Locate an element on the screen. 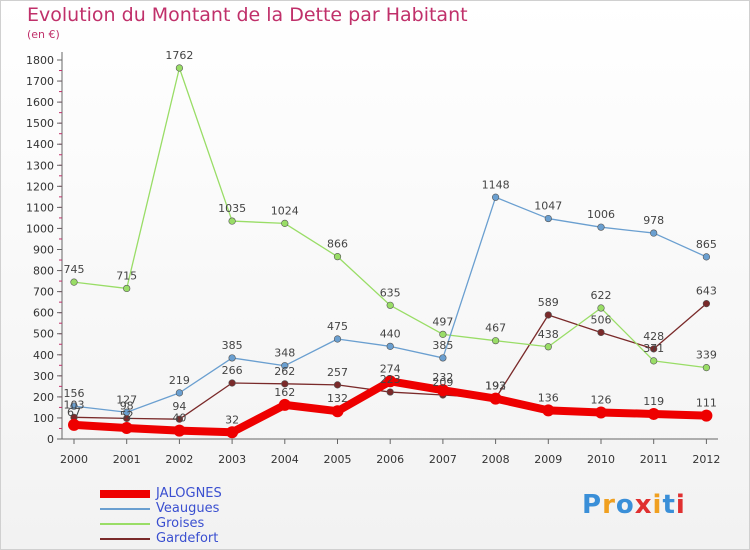 The height and width of the screenshot is (550, 750). y-tick-label: 400 is located at coordinates (43, 355).